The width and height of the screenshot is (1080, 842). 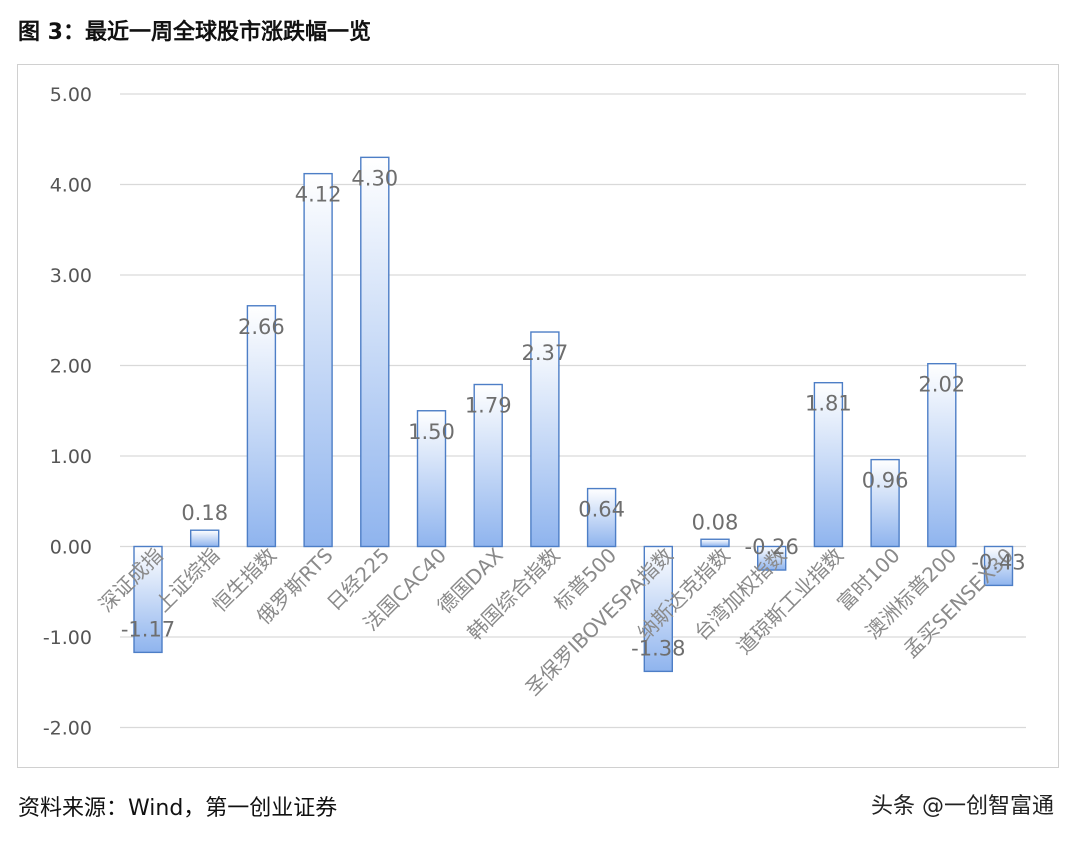 I want to click on y-tick-label: -2.00, so click(x=67, y=729).